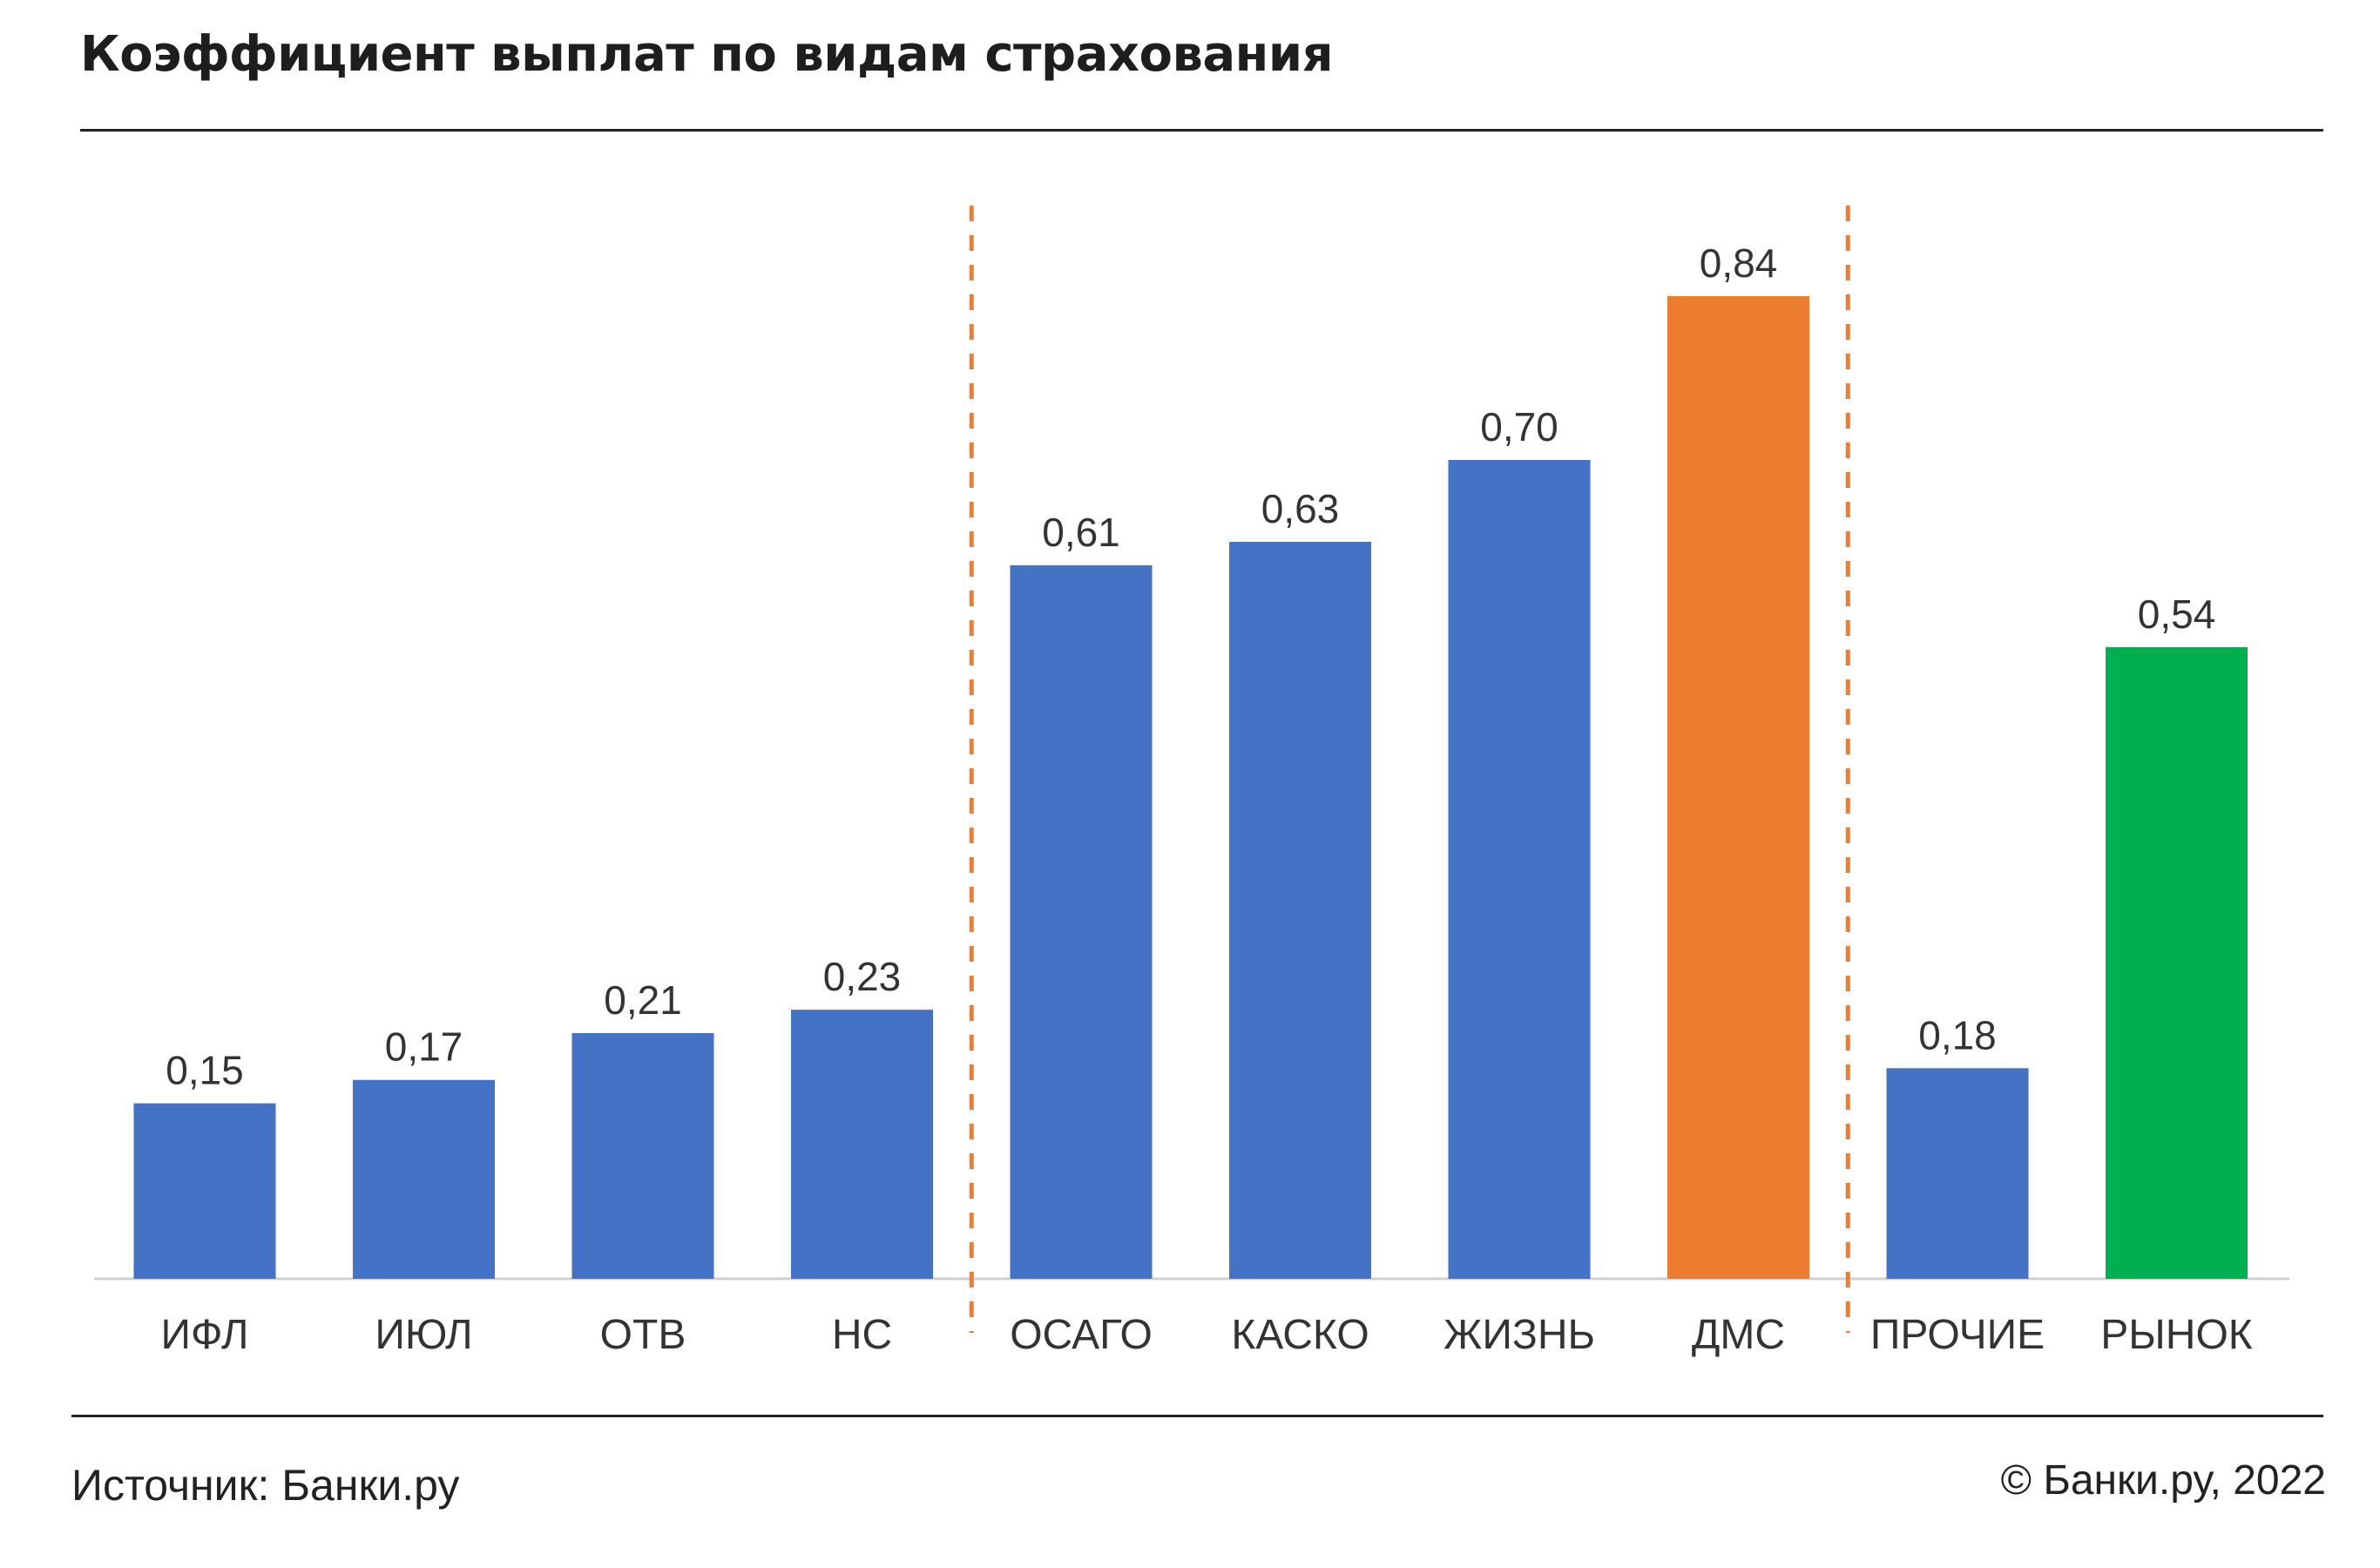 The image size is (2380, 1568). What do you see at coordinates (643, 1335) in the screenshot?
I see `category-label-3: ОТВ` at bounding box center [643, 1335].